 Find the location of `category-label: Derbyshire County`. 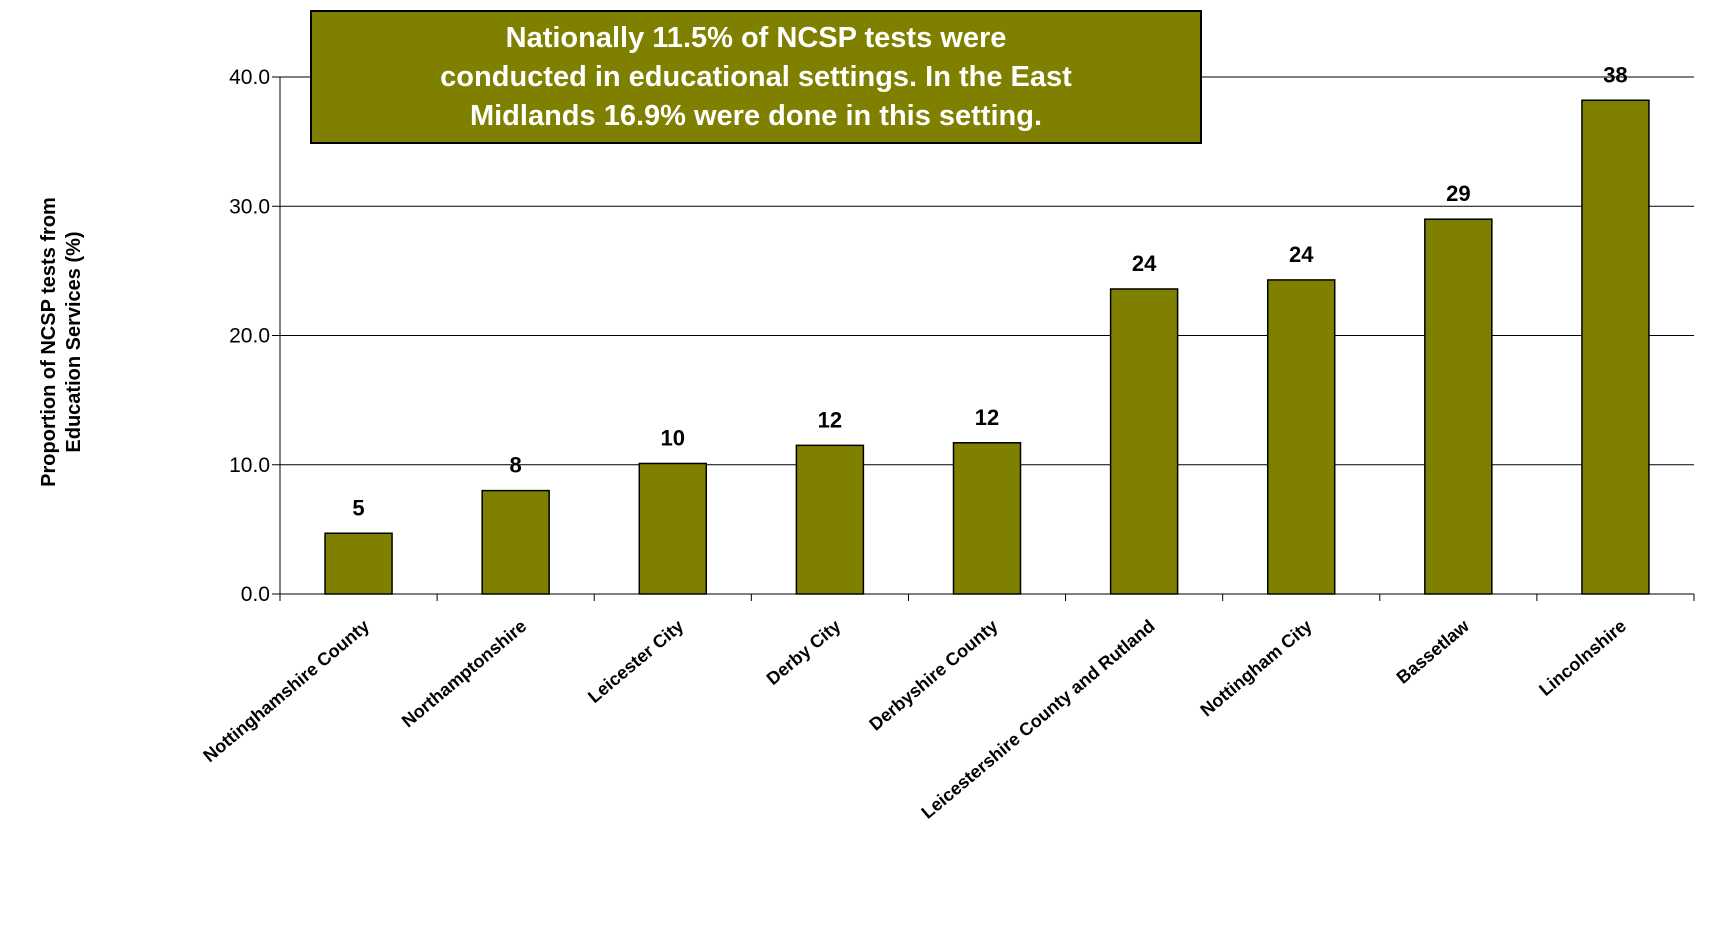

category-label: Derbyshire County is located at coordinates (933, 675).